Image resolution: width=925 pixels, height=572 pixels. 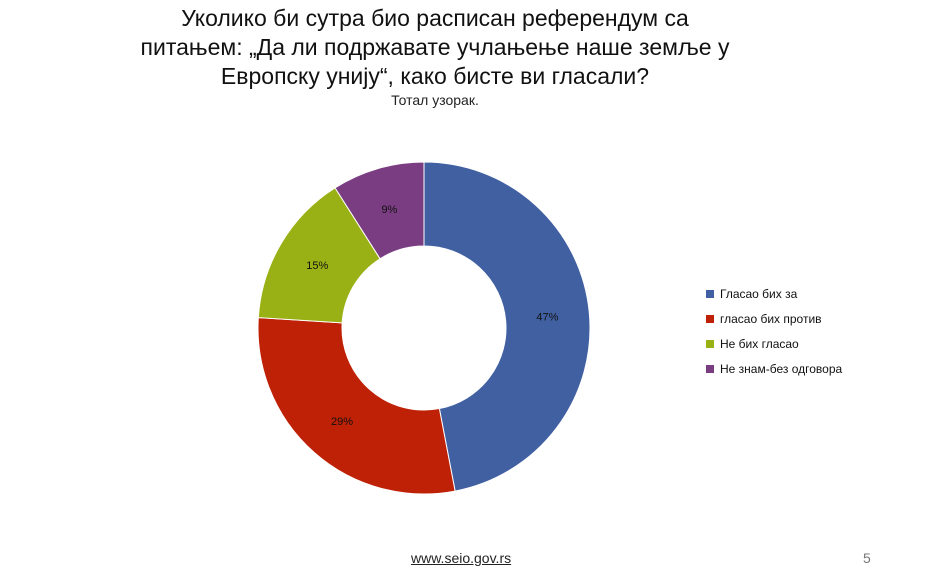 I want to click on data-label-wouldnt-vote: 15%, so click(x=317, y=266).